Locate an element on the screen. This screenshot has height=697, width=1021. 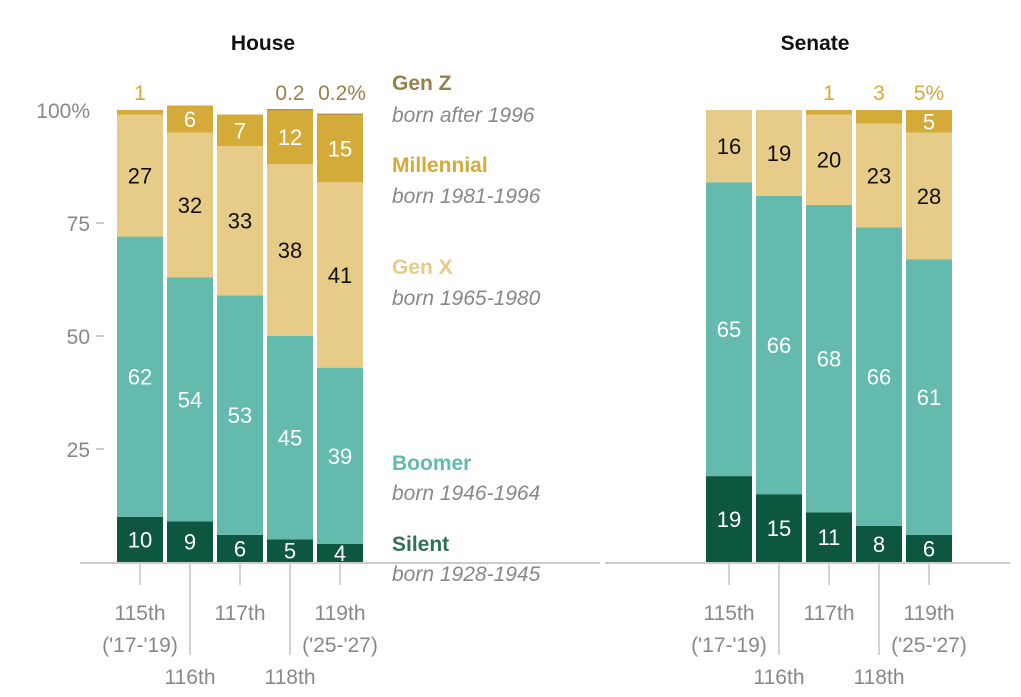
legend-label: Gen X is located at coordinates (422, 267).